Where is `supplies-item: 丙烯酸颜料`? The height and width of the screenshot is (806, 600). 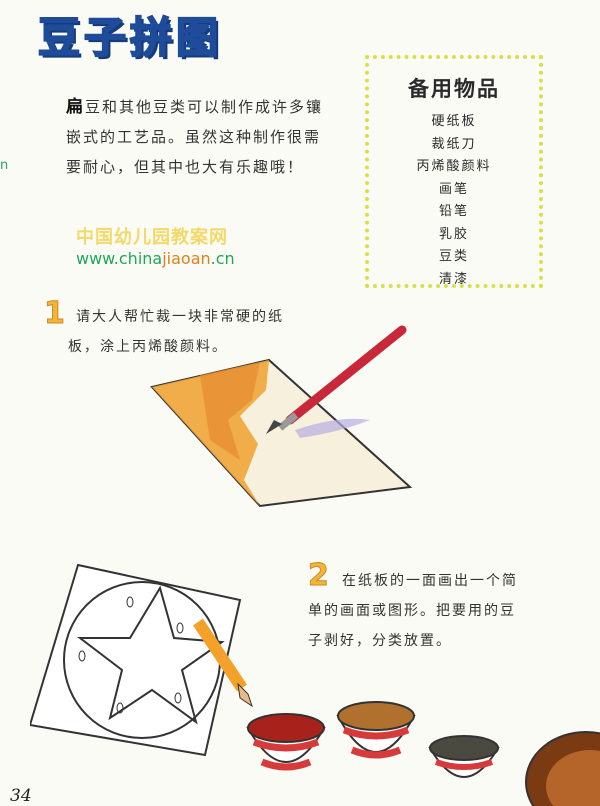 supplies-item: 丙烯酸颜料 is located at coordinates (454, 166).